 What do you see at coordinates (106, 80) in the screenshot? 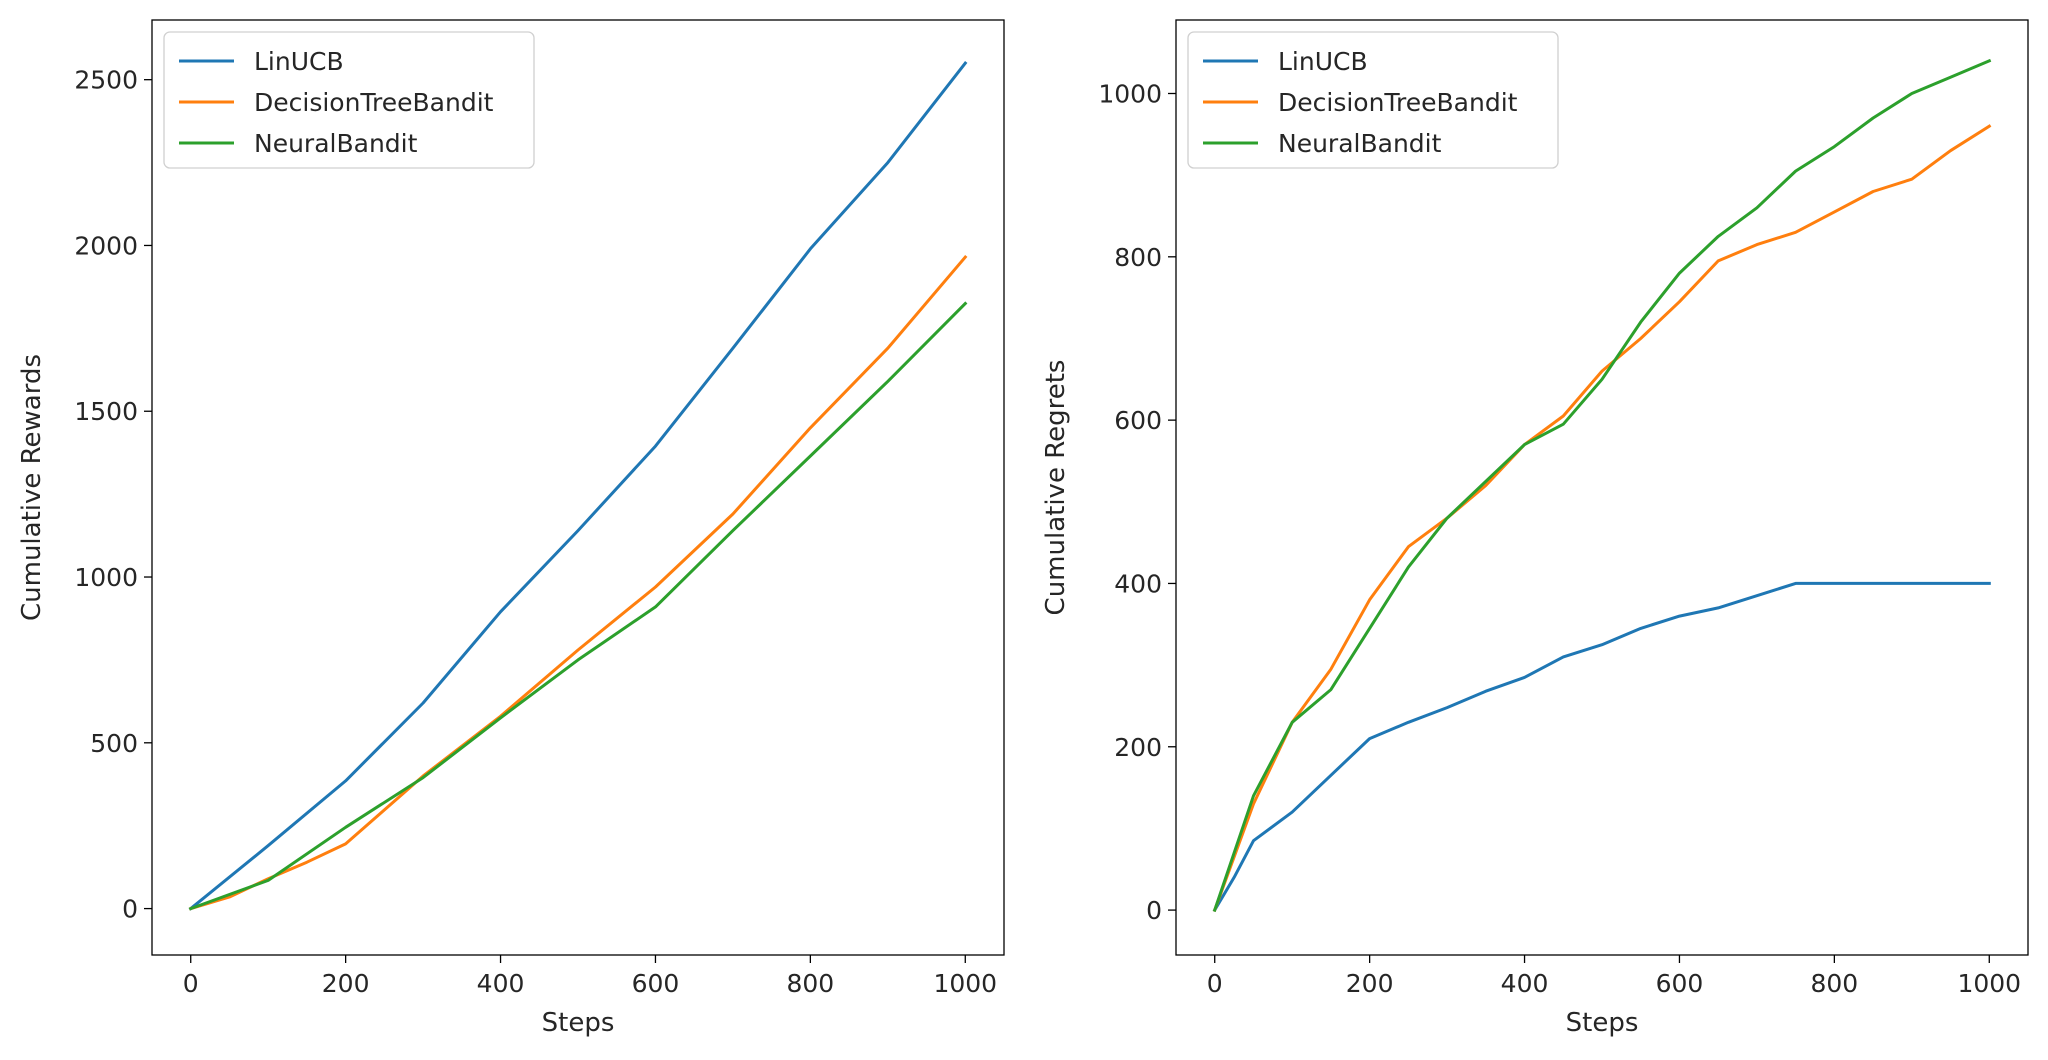
I see `y-tick-label: 2500` at bounding box center [106, 80].